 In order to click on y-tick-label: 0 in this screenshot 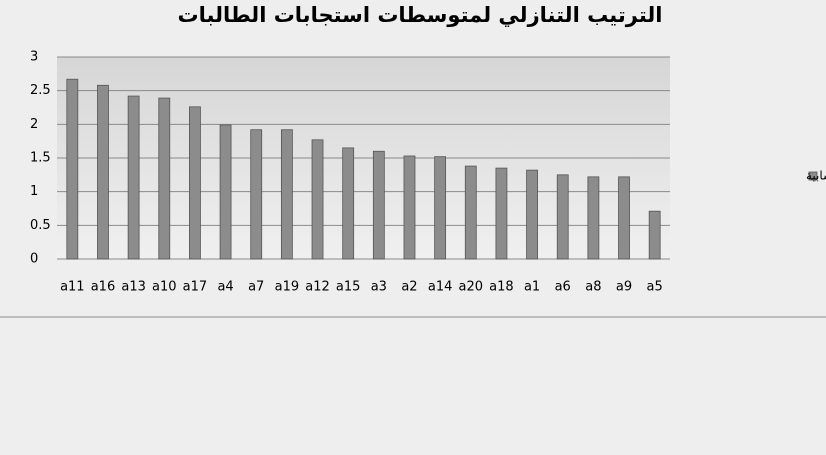, I will do `click(34, 259)`.